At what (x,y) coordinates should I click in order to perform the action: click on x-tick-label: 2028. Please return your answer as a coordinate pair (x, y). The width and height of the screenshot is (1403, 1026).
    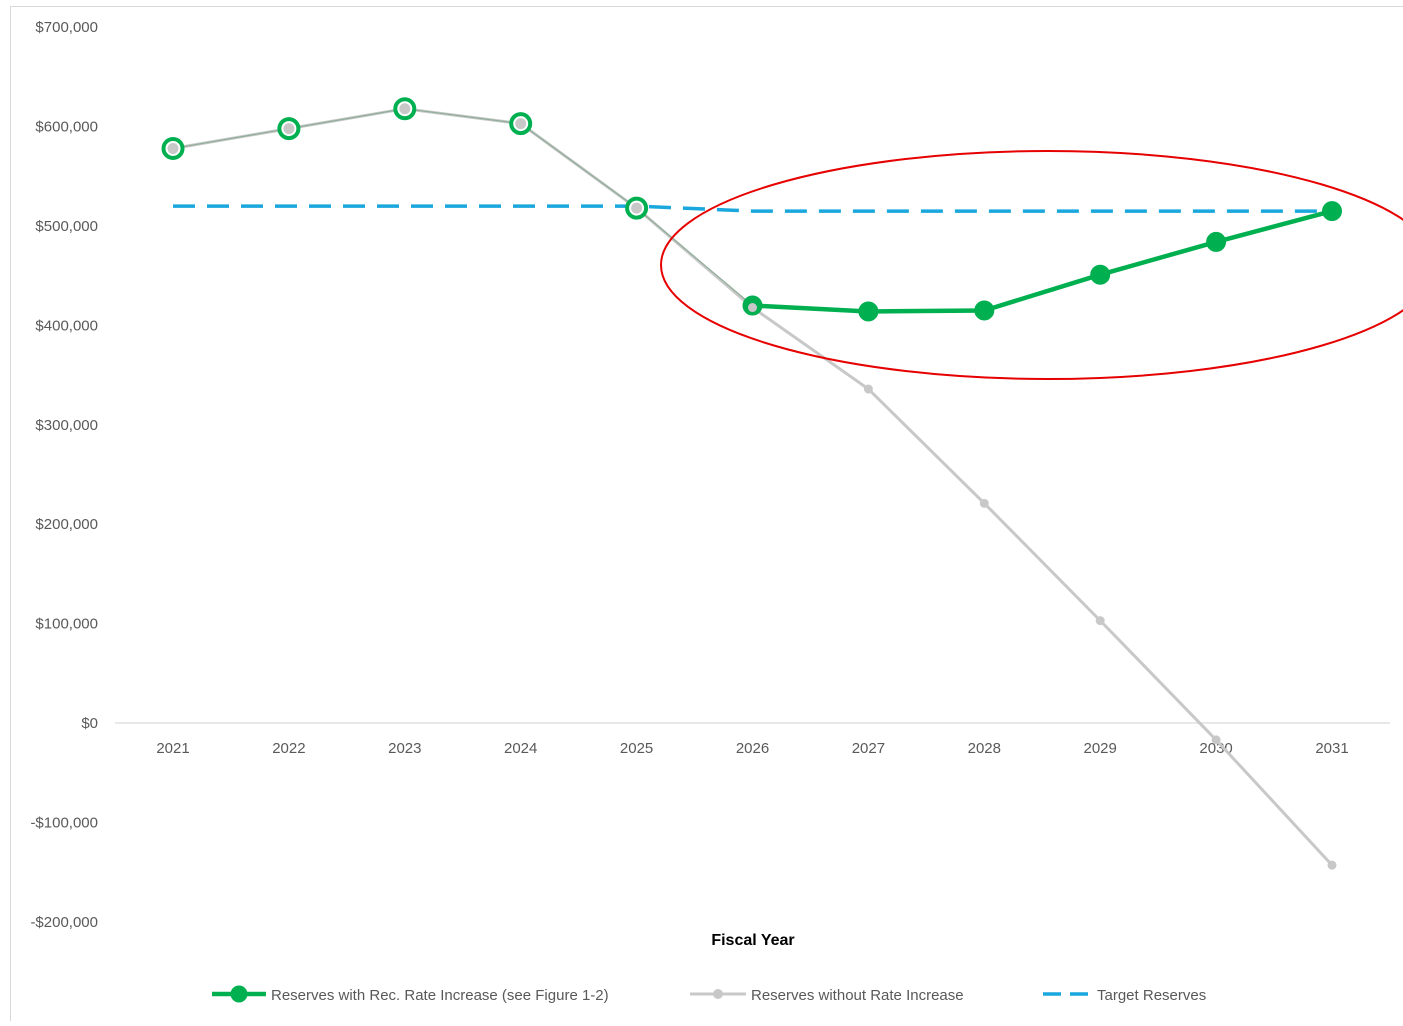
    Looking at the image, I should click on (984, 748).